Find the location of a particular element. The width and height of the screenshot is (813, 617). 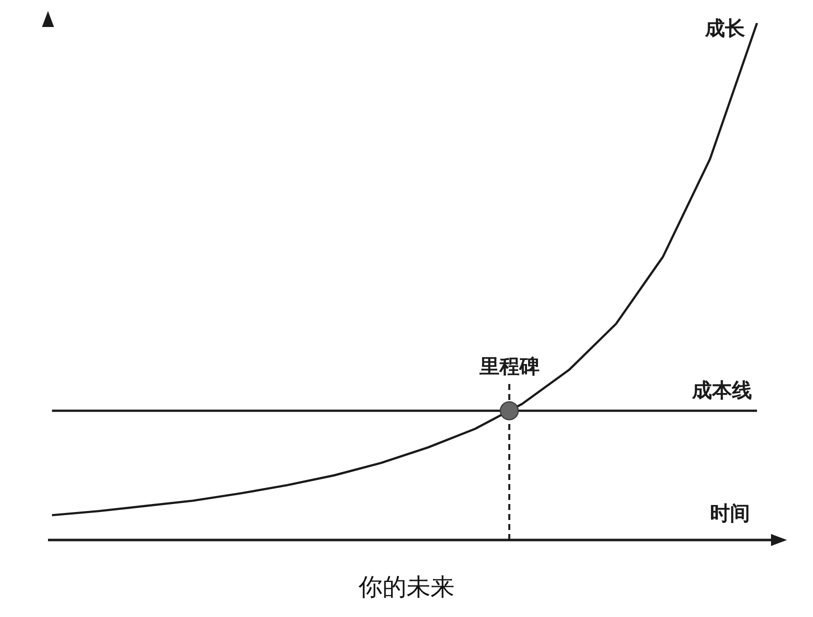

annotation: 里程碑 is located at coordinates (509, 366).